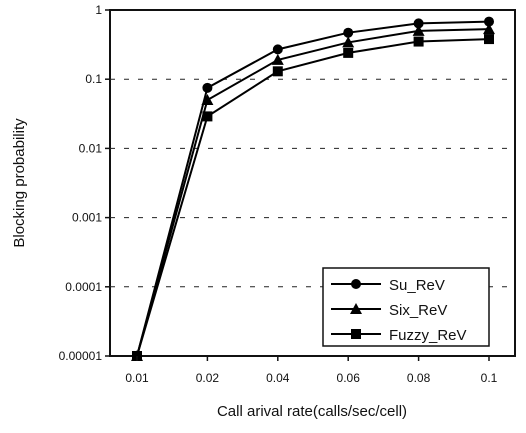  What do you see at coordinates (19, 183) in the screenshot?
I see `y-axis-title: Blocking probability` at bounding box center [19, 183].